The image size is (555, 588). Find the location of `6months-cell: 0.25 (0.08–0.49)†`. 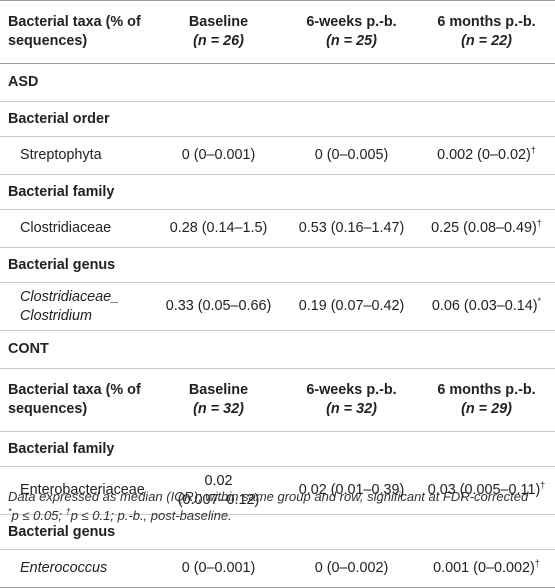

6months-cell: 0.25 (0.08–0.49)† is located at coordinates (486, 228).